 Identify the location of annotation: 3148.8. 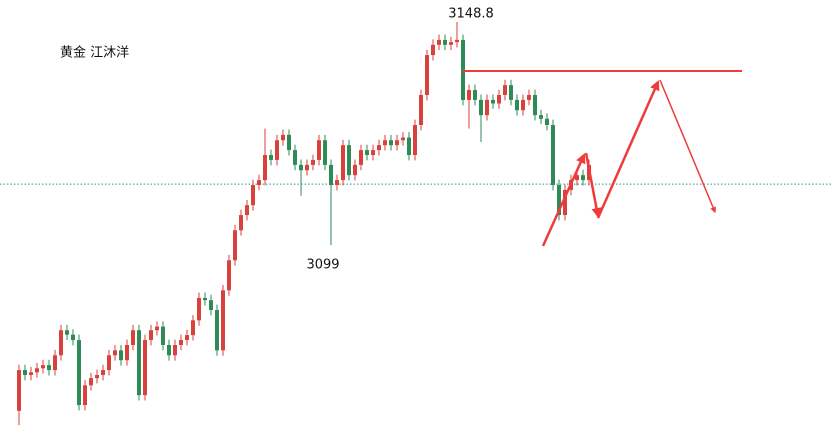
(471, 14).